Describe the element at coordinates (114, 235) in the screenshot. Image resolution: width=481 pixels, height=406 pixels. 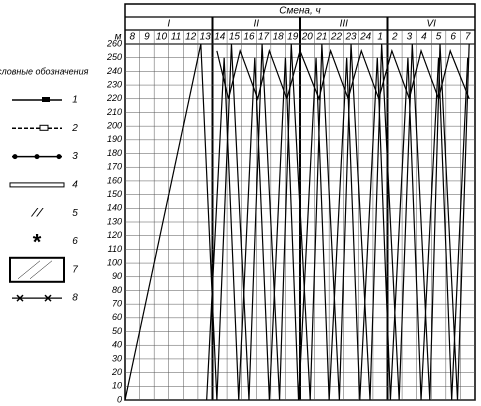
I see `y-tick-label: 120` at that location.